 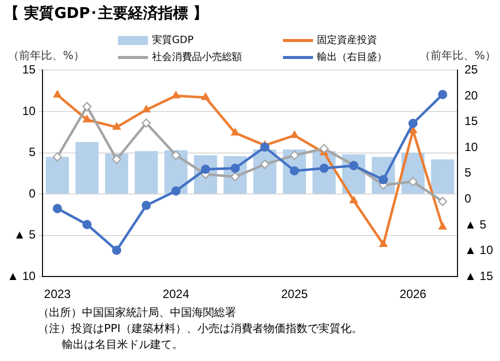 What do you see at coordinates (46, 55) in the screenshot?
I see `y-axis-title: （前年比、%）` at bounding box center [46, 55].